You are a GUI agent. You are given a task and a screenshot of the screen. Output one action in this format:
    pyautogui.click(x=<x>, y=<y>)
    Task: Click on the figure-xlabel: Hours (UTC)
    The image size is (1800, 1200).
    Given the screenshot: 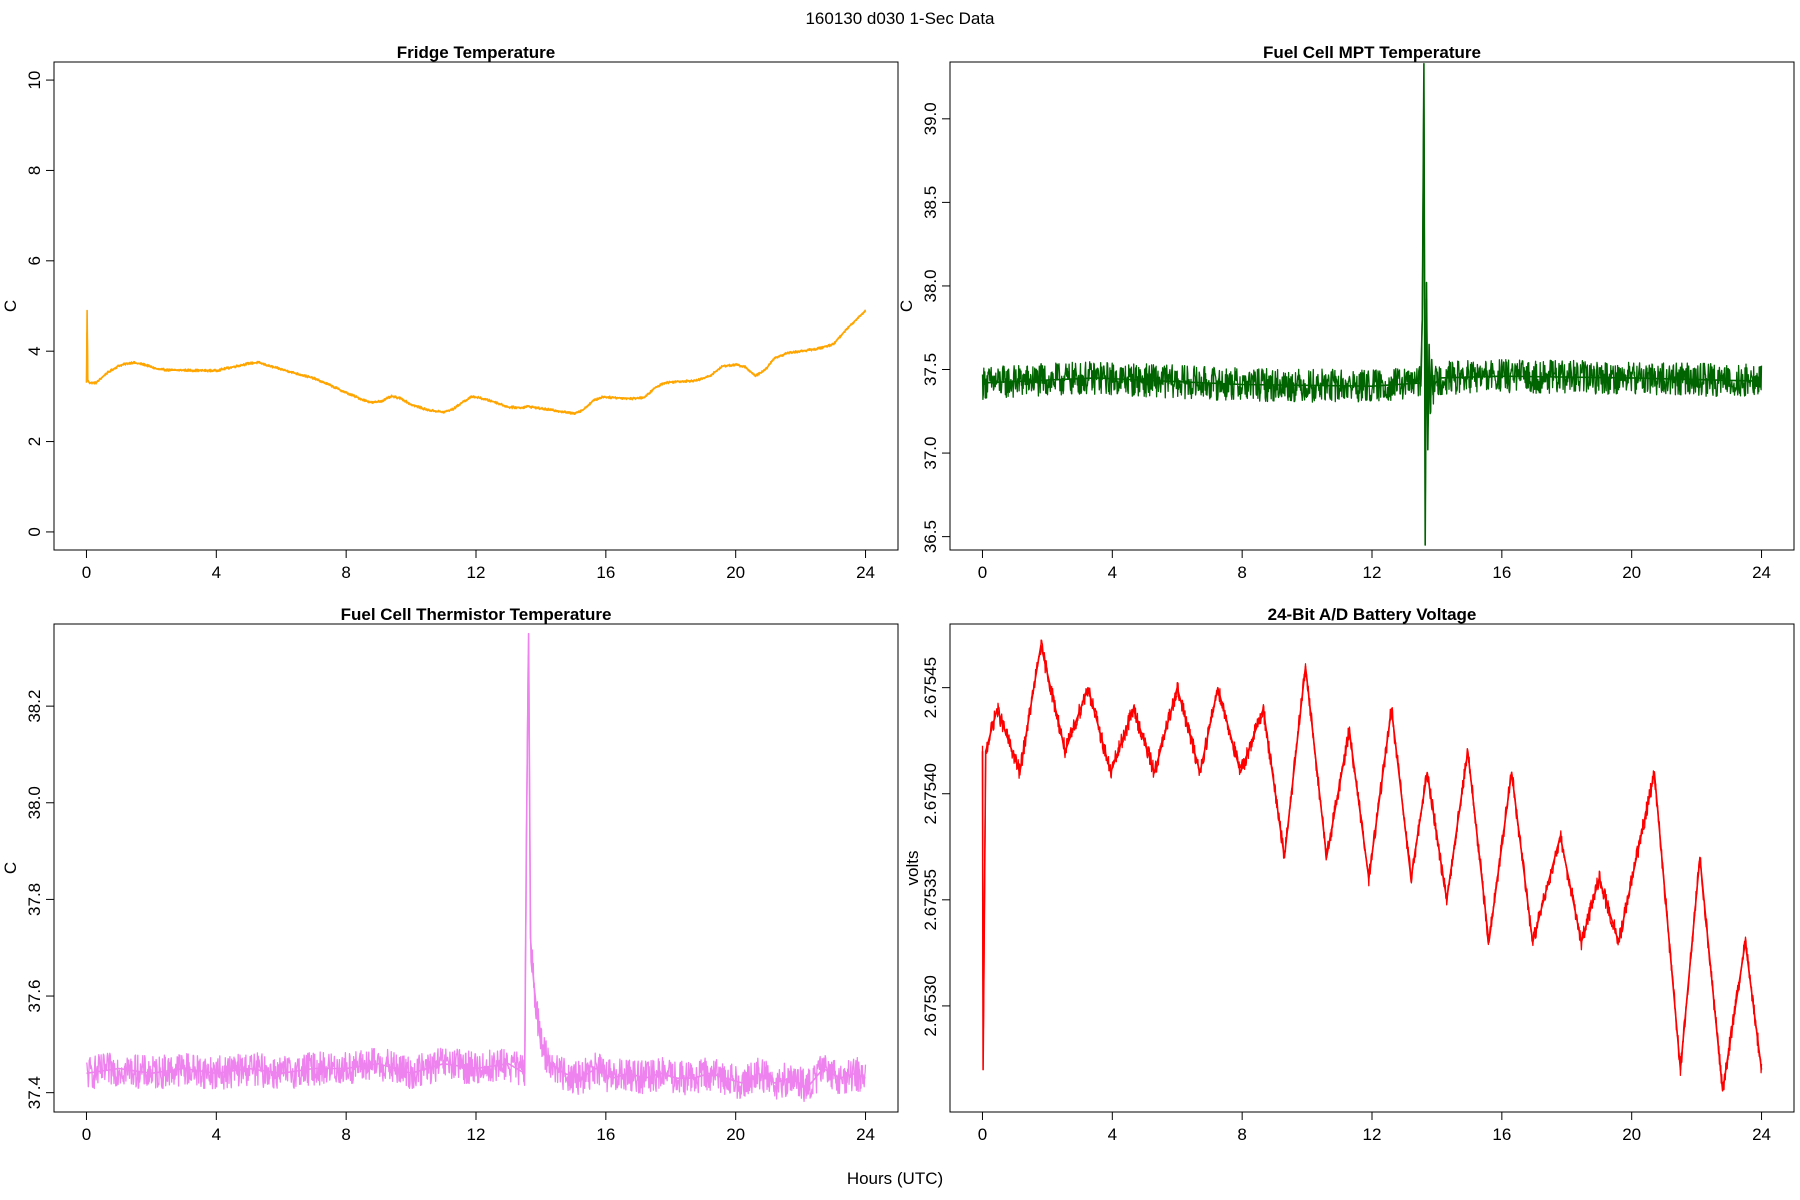 What is the action you would take?
    pyautogui.click(x=895, y=1178)
    